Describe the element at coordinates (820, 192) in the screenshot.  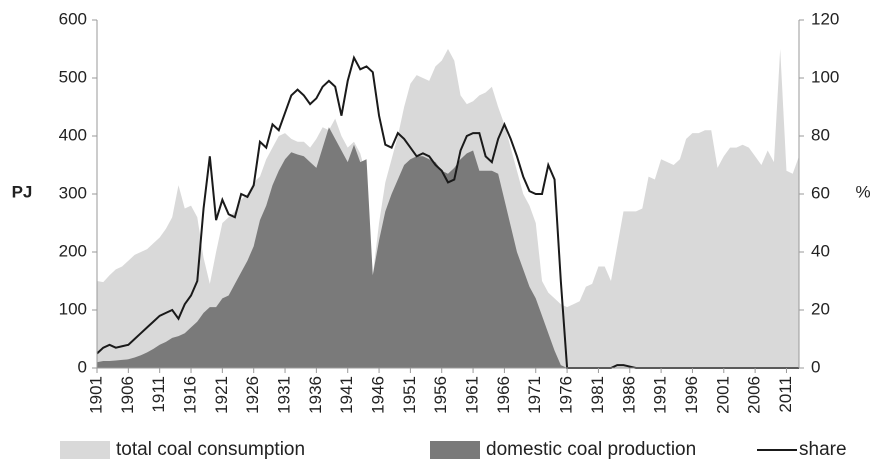
I see `y2-tick-label: 60` at that location.